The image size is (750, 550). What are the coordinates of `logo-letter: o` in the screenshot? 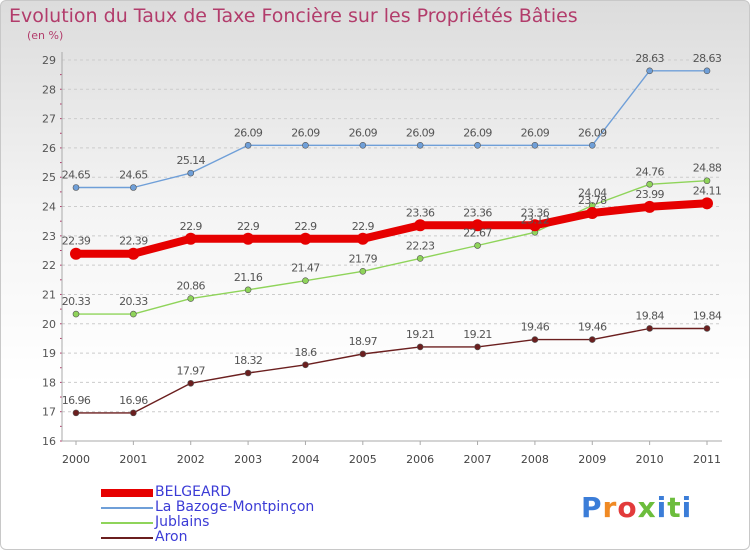 It's located at (627, 507).